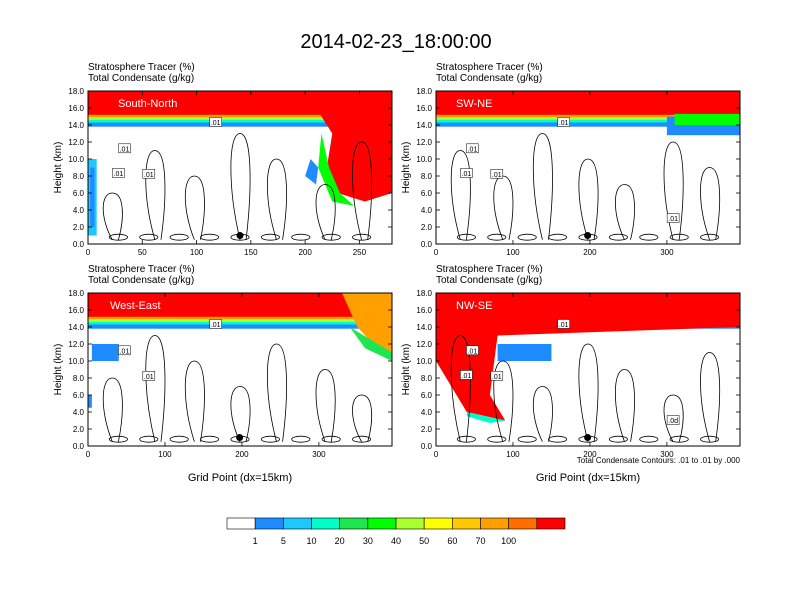 The width and height of the screenshot is (792, 612). Describe the element at coordinates (141, 280) in the screenshot. I see `panel-3-label-2: Total Condensate (g/kg)` at that location.